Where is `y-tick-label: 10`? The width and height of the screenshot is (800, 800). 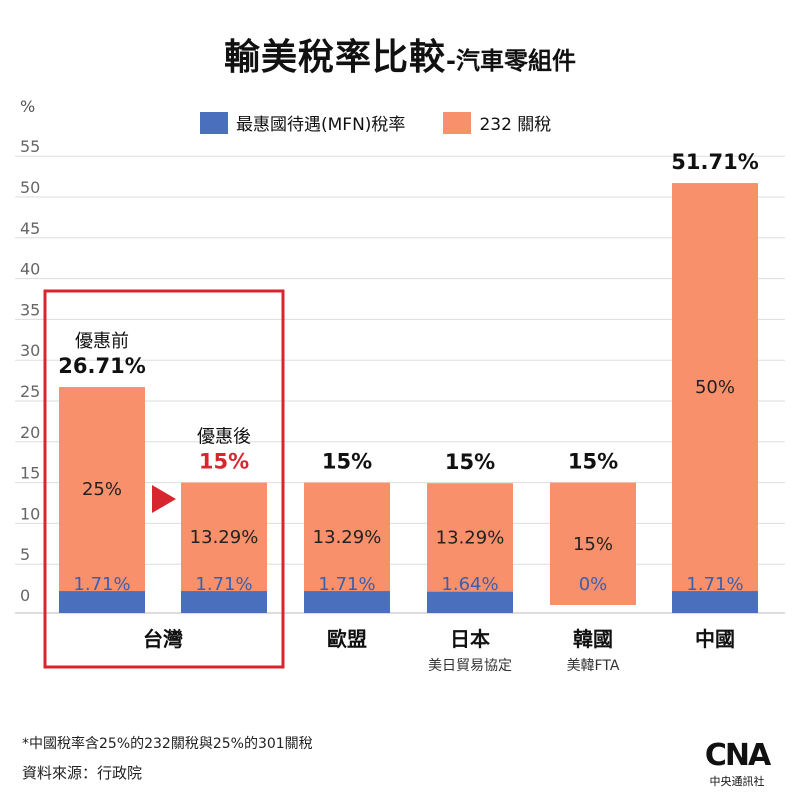 y-tick-label: 10 is located at coordinates (30, 513).